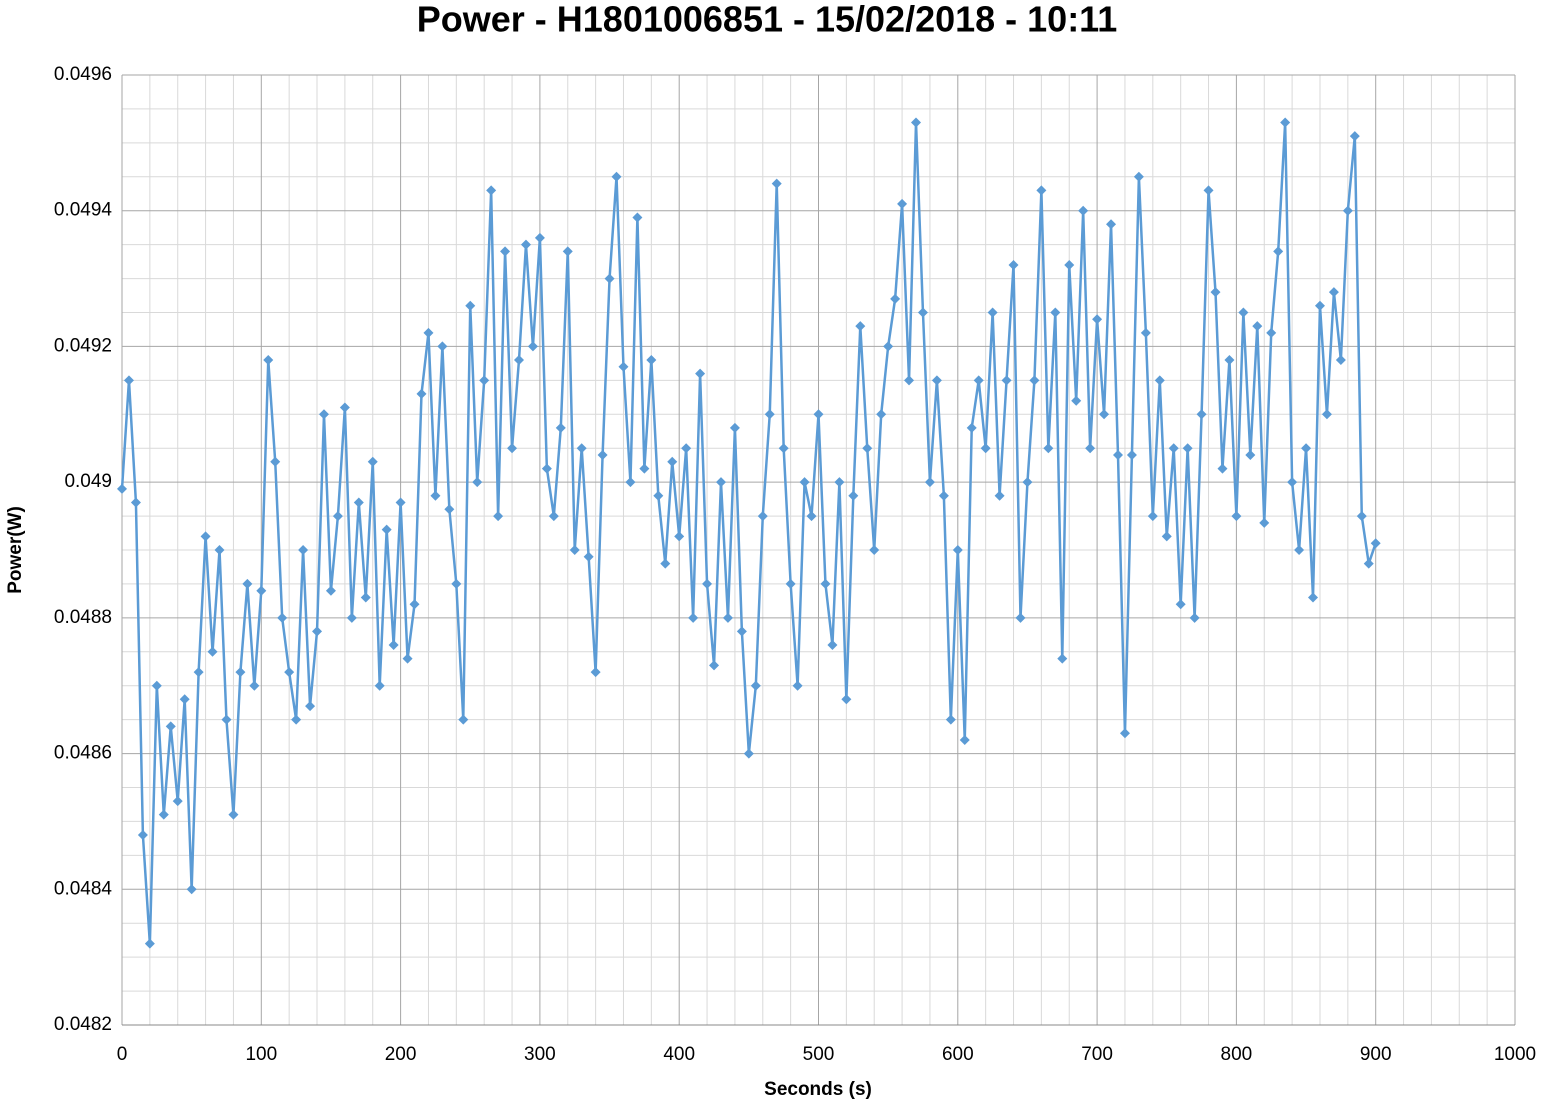 The width and height of the screenshot is (1543, 1108). What do you see at coordinates (88, 481) in the screenshot?
I see `y-tick-label: 0.049` at bounding box center [88, 481].